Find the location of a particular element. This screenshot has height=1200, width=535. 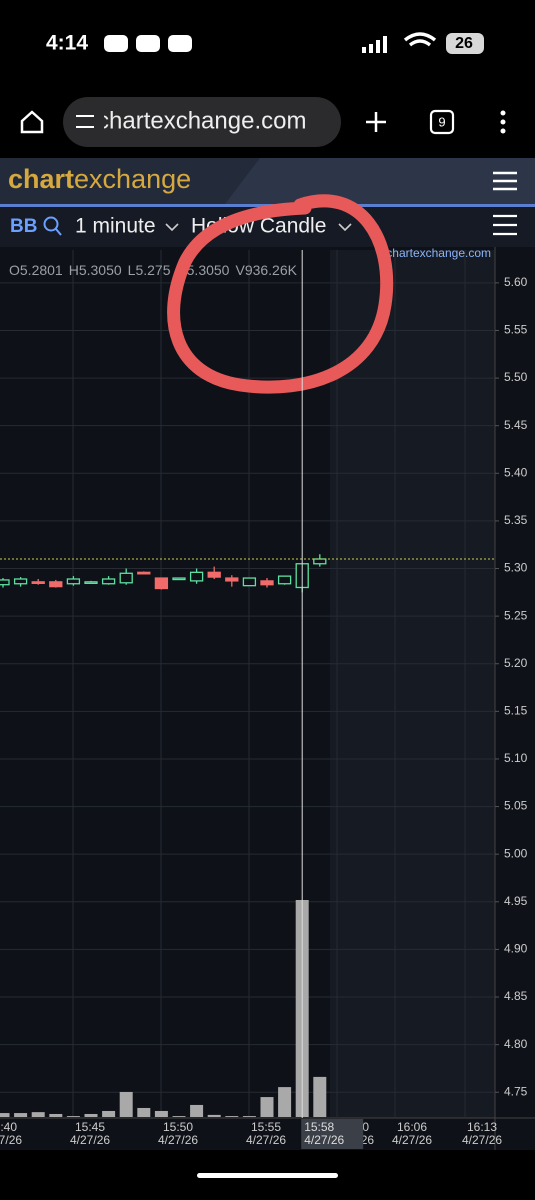

site-settings is located at coordinates (85, 121).